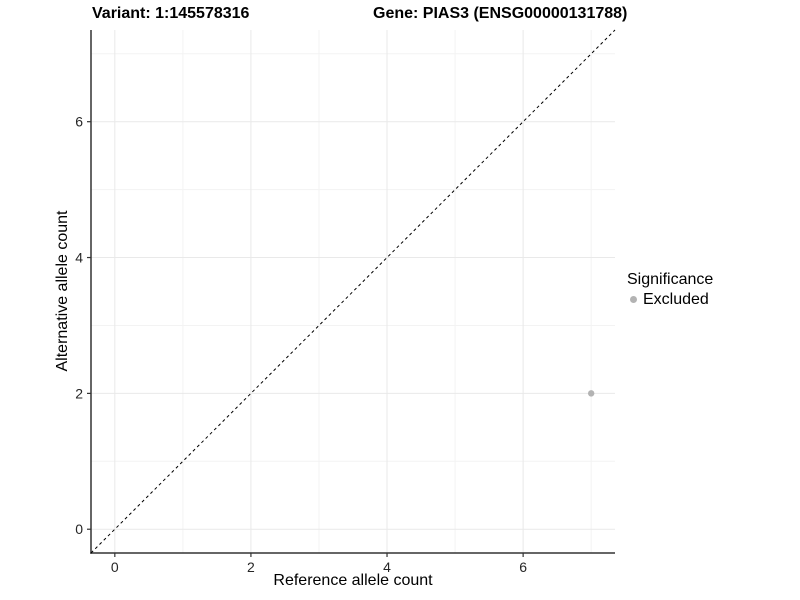 Image resolution: width=800 pixels, height=600 pixels. I want to click on plot-title-gene: Gene: PIAS3 (ENSG00000131788), so click(500, 13).